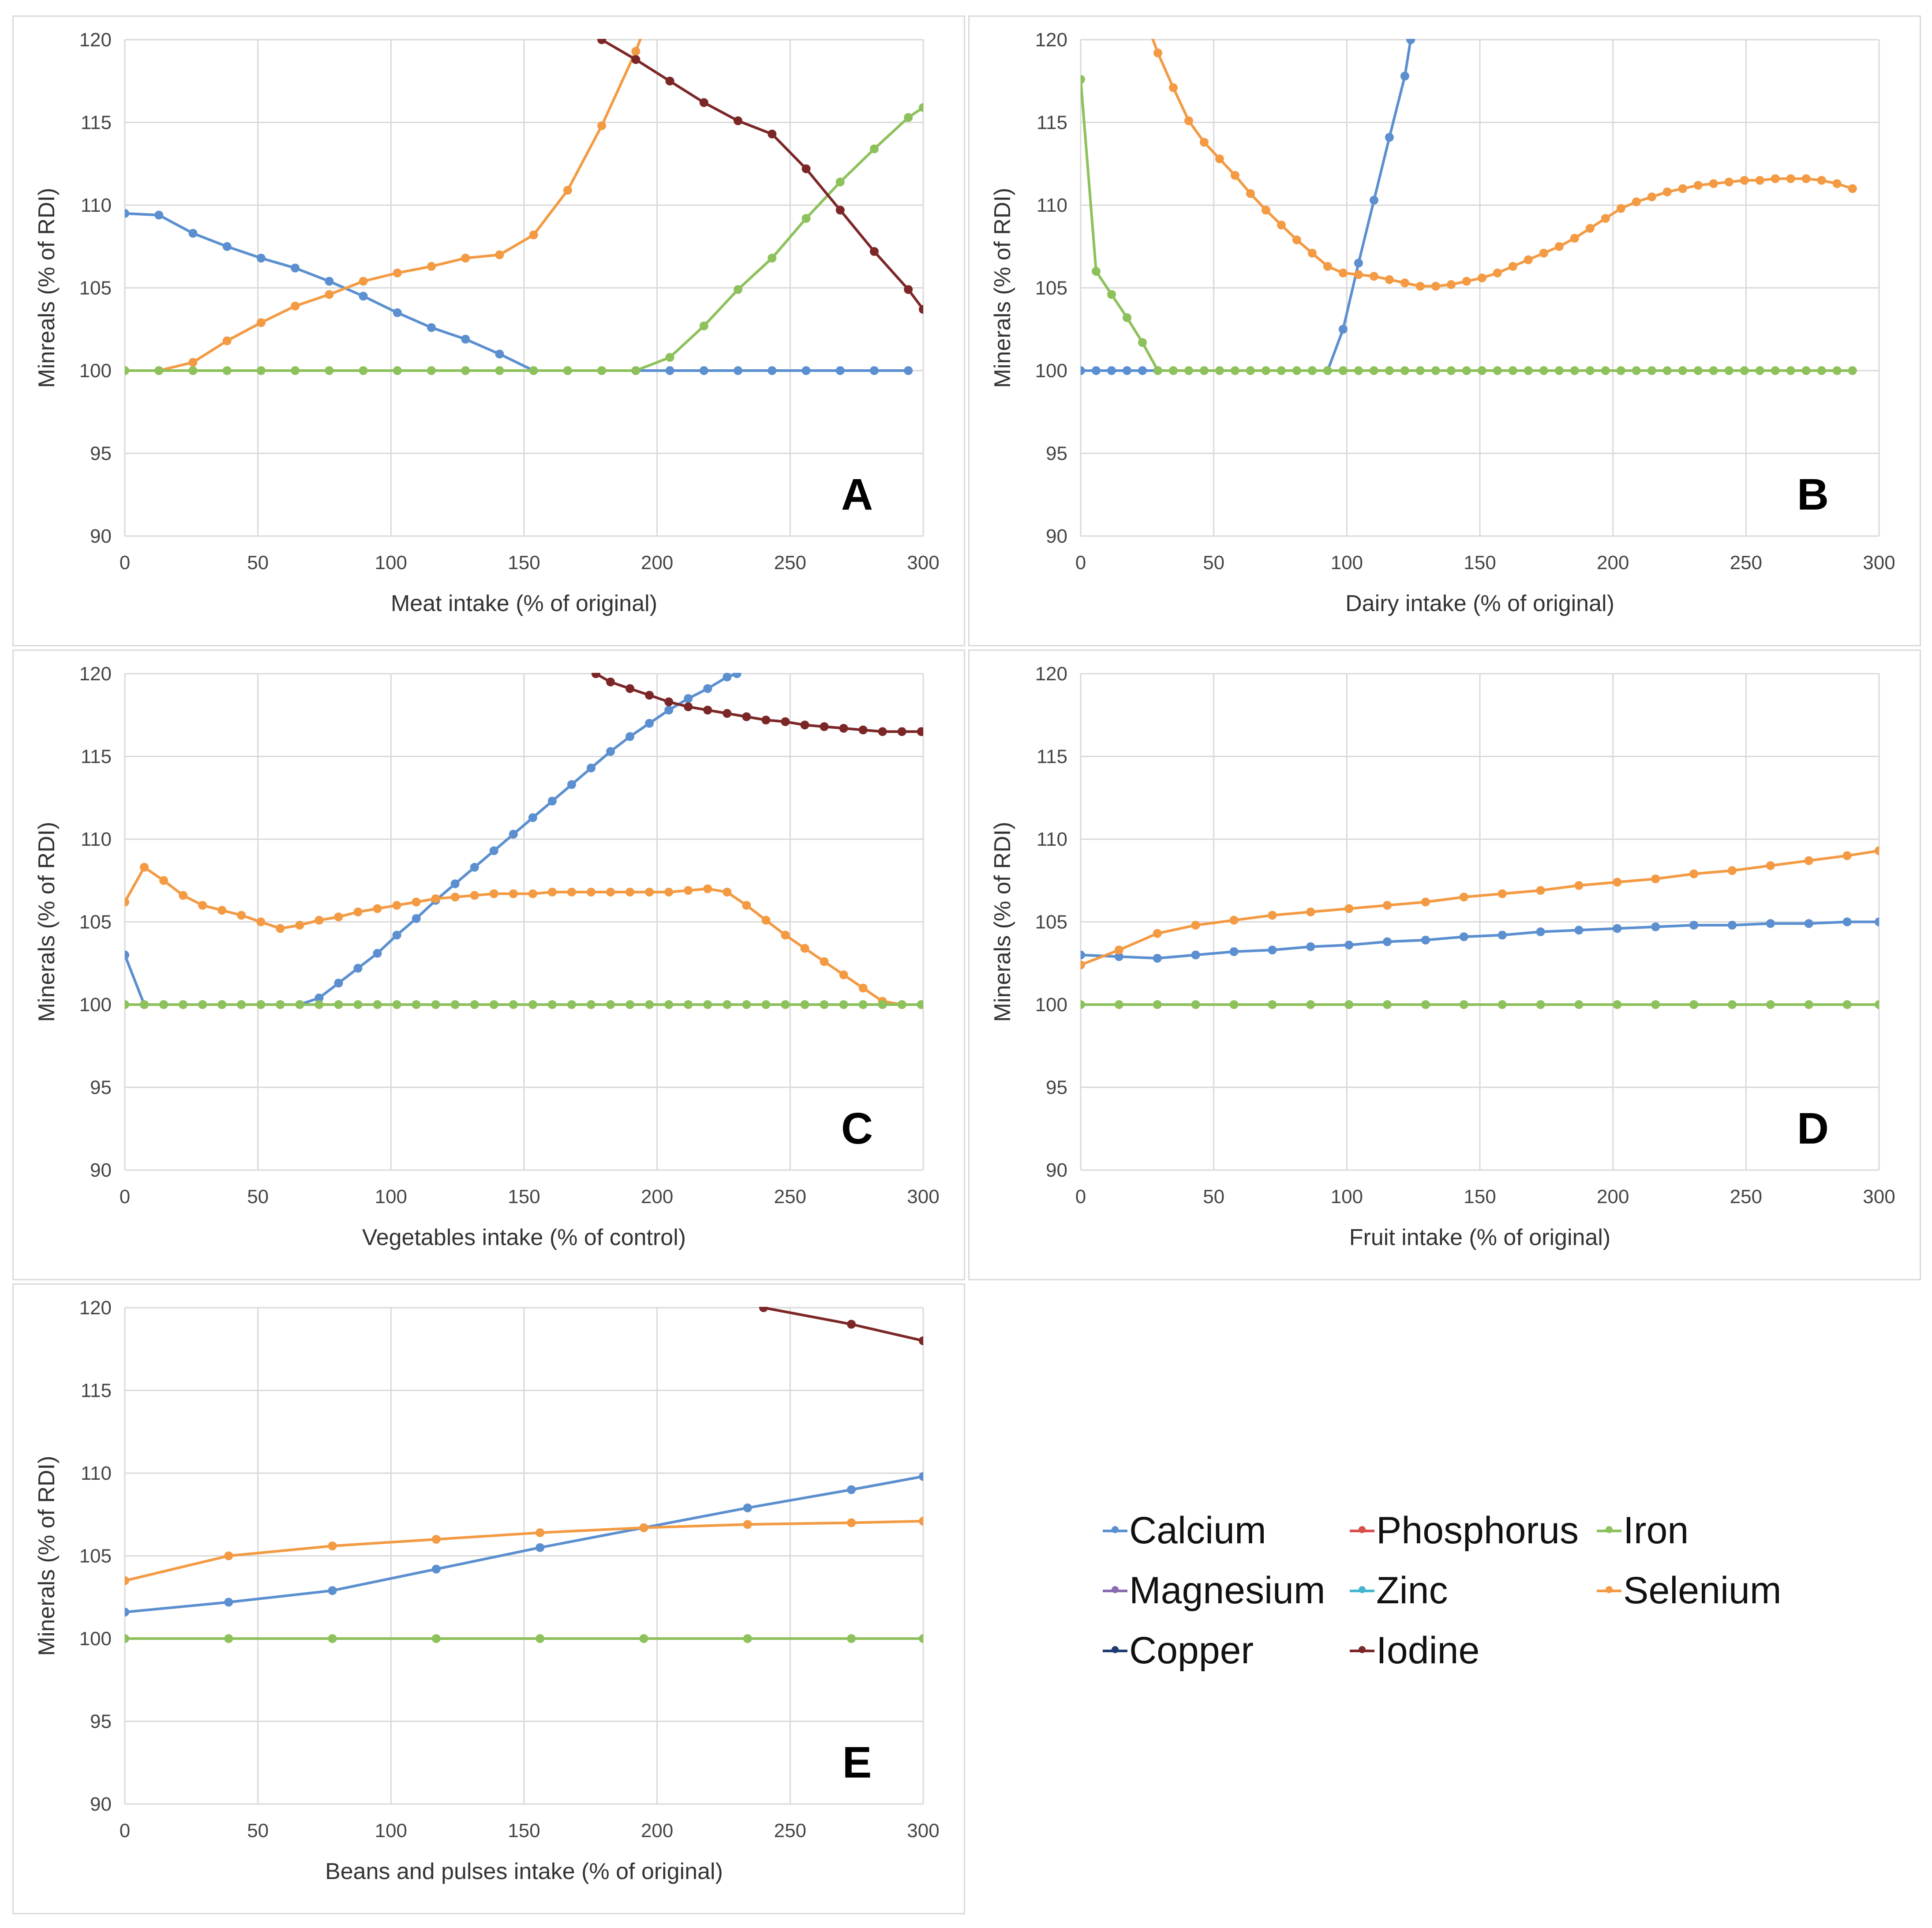  I want to click on legend-item-selenium: Selenium, so click(1690, 1591).